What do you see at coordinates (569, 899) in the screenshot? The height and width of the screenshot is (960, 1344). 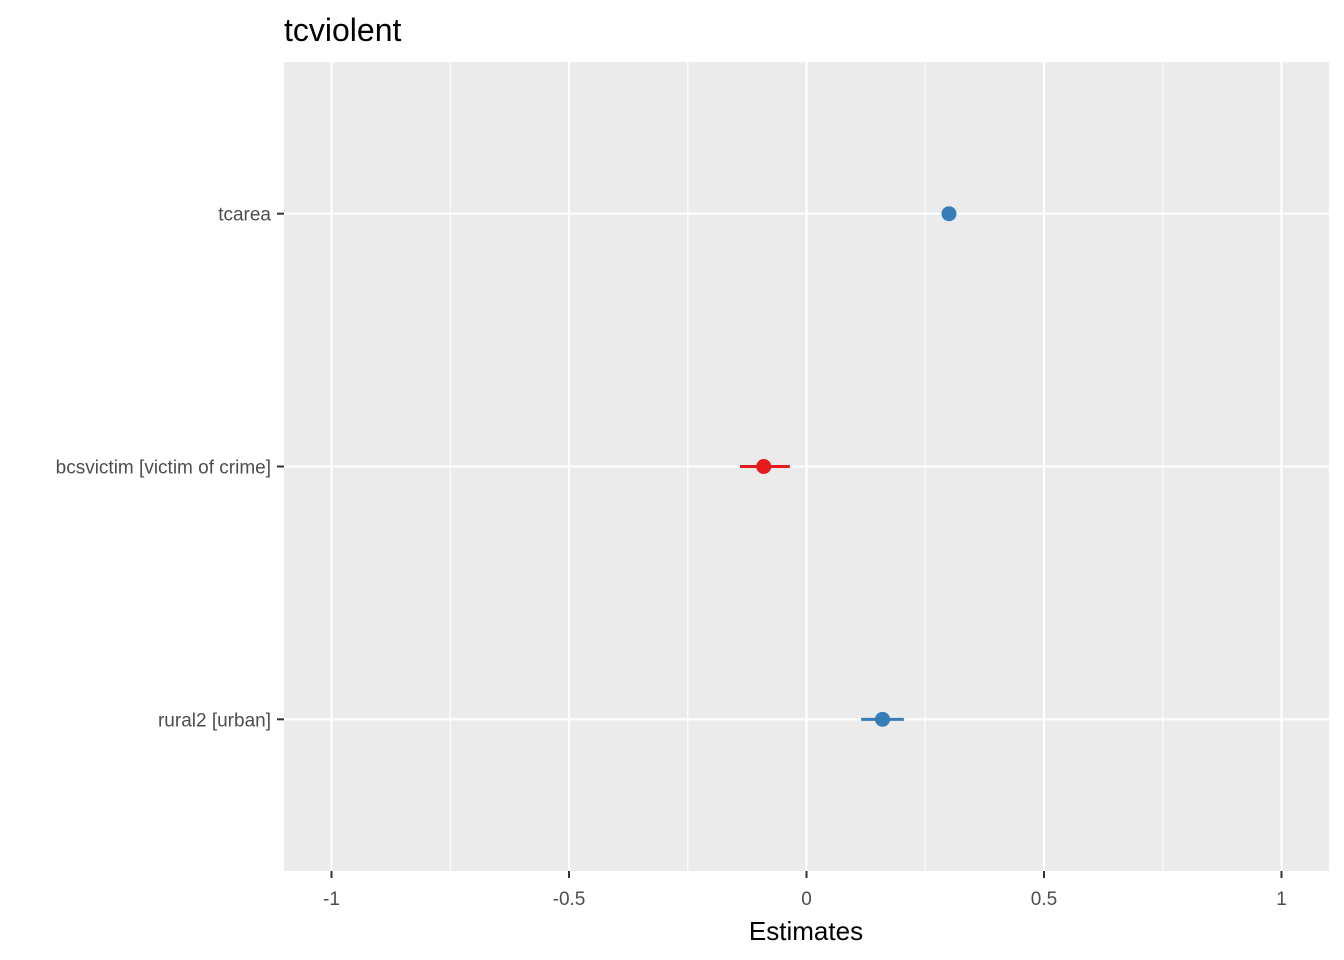 I see `x-tick-label: -0.5` at bounding box center [569, 899].